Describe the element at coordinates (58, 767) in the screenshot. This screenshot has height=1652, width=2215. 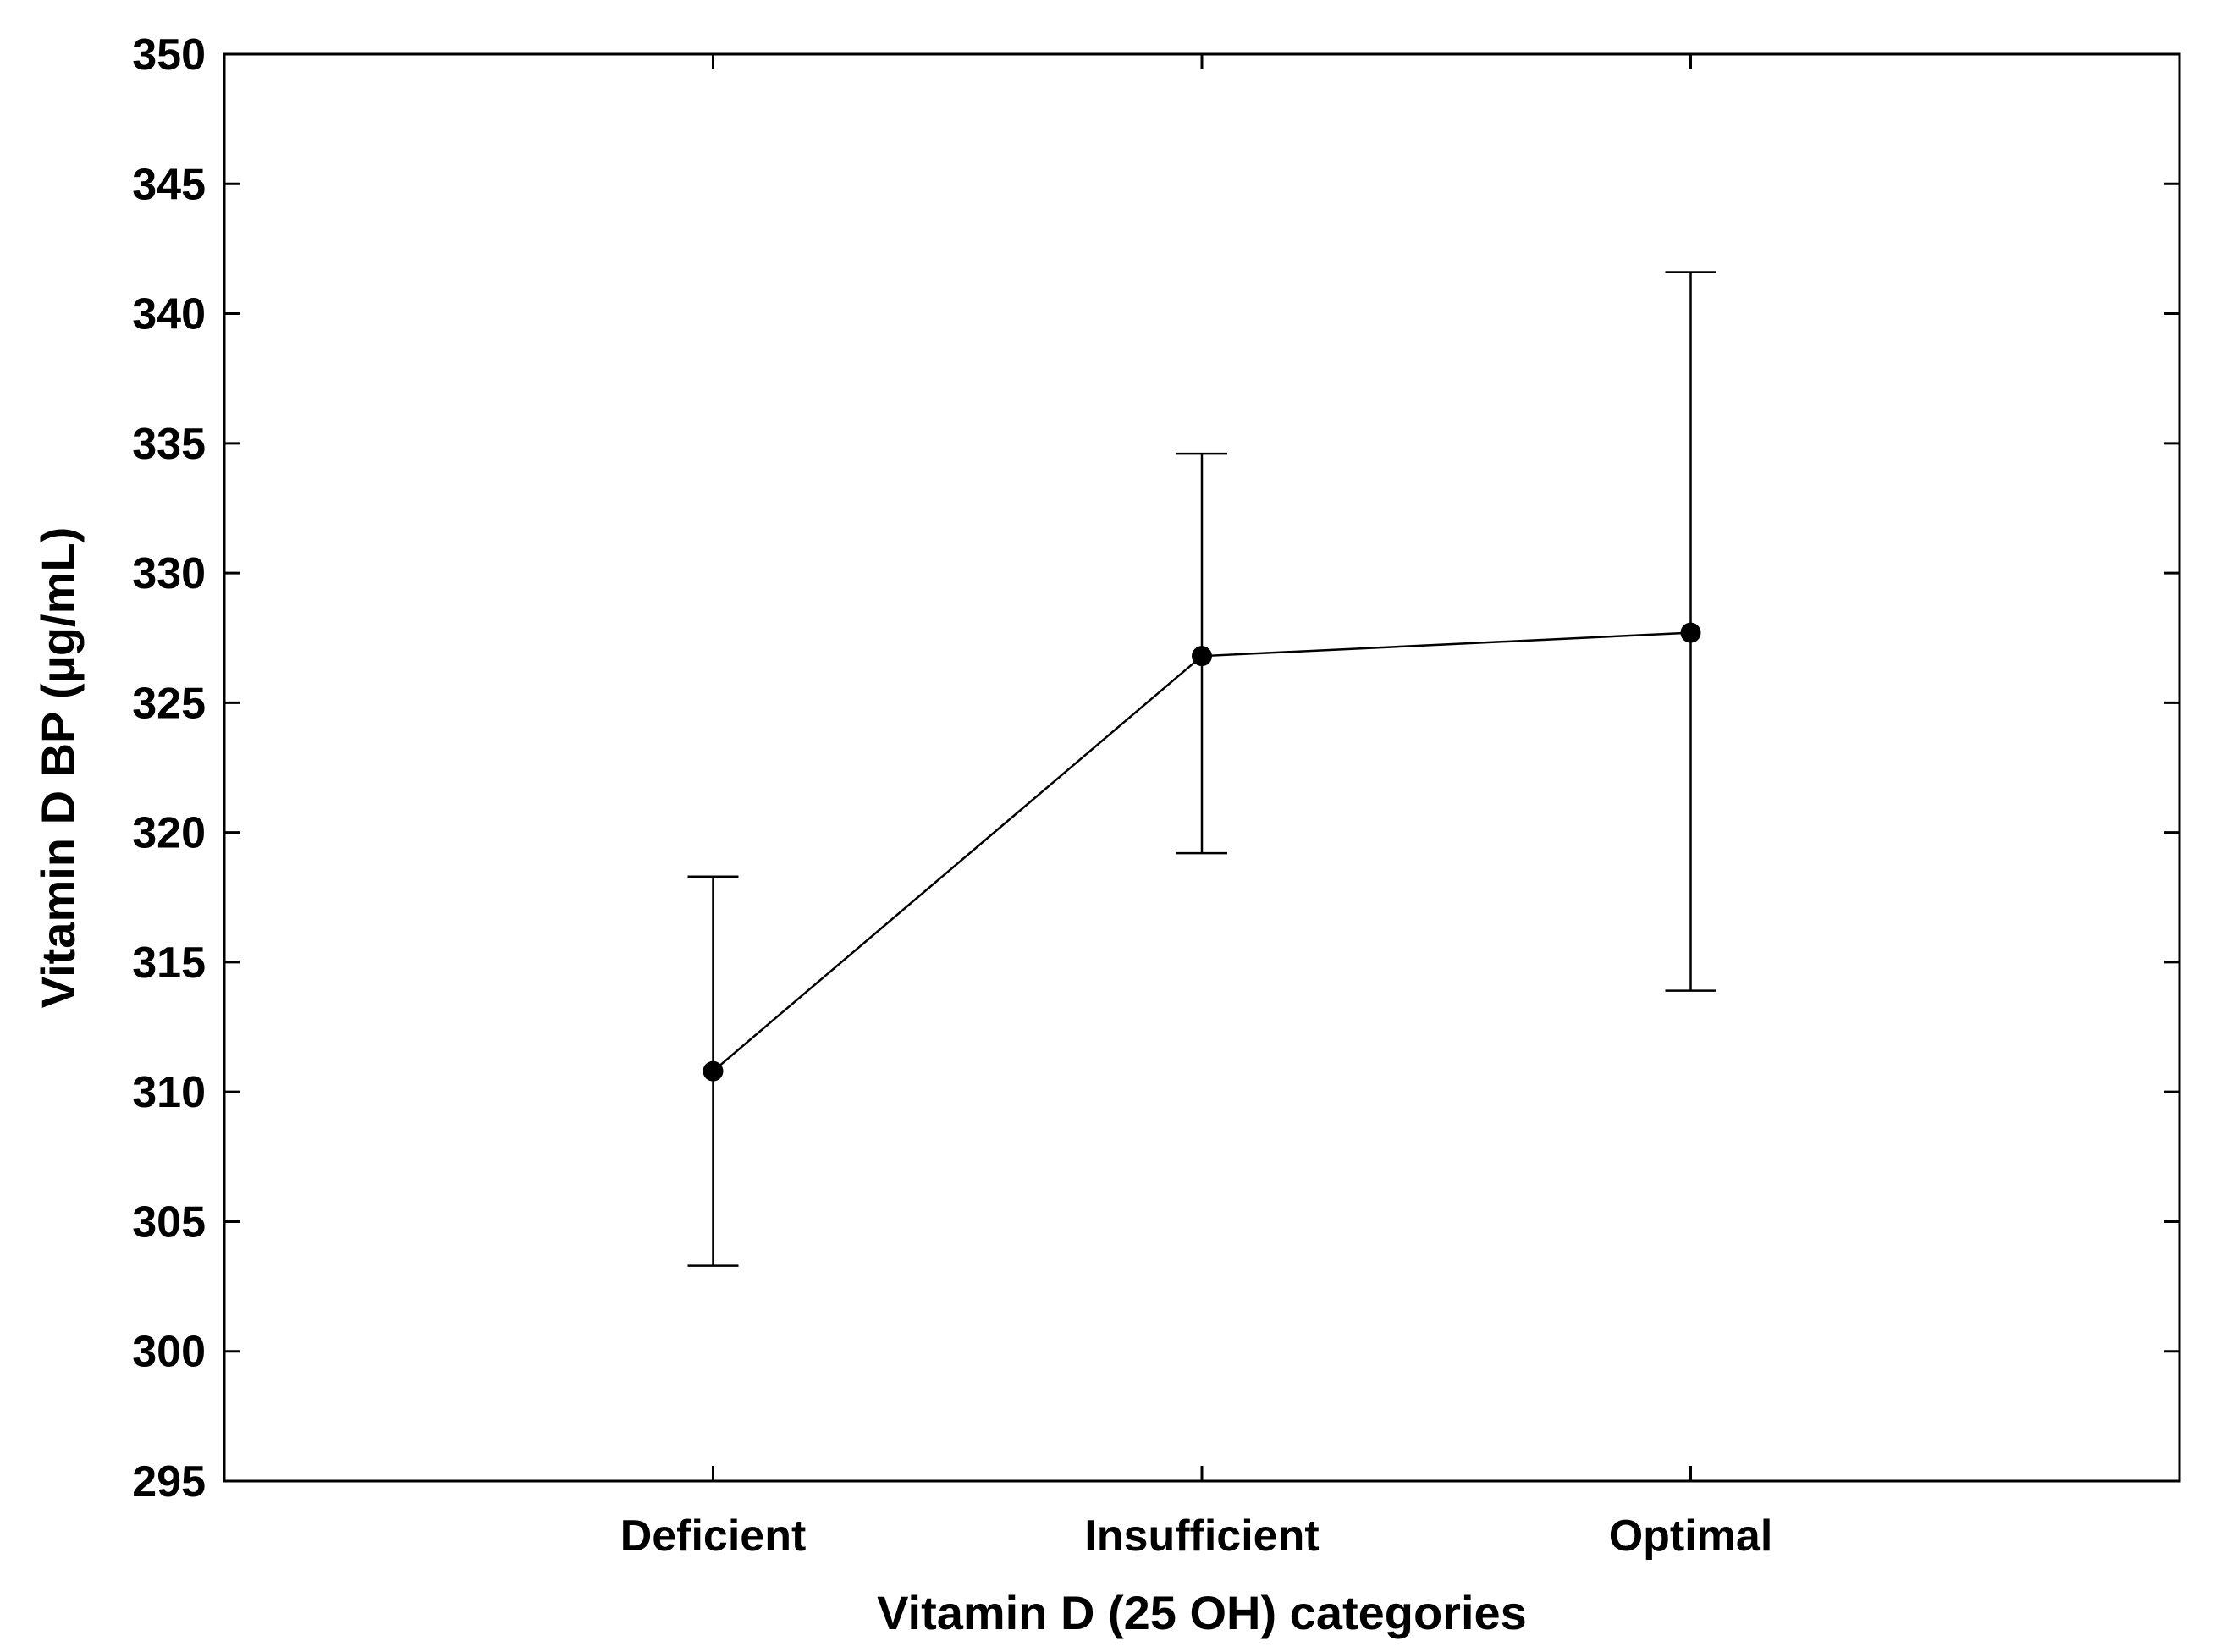
I see `y-axis-title: Vitamin D BP (µg/mL)` at that location.